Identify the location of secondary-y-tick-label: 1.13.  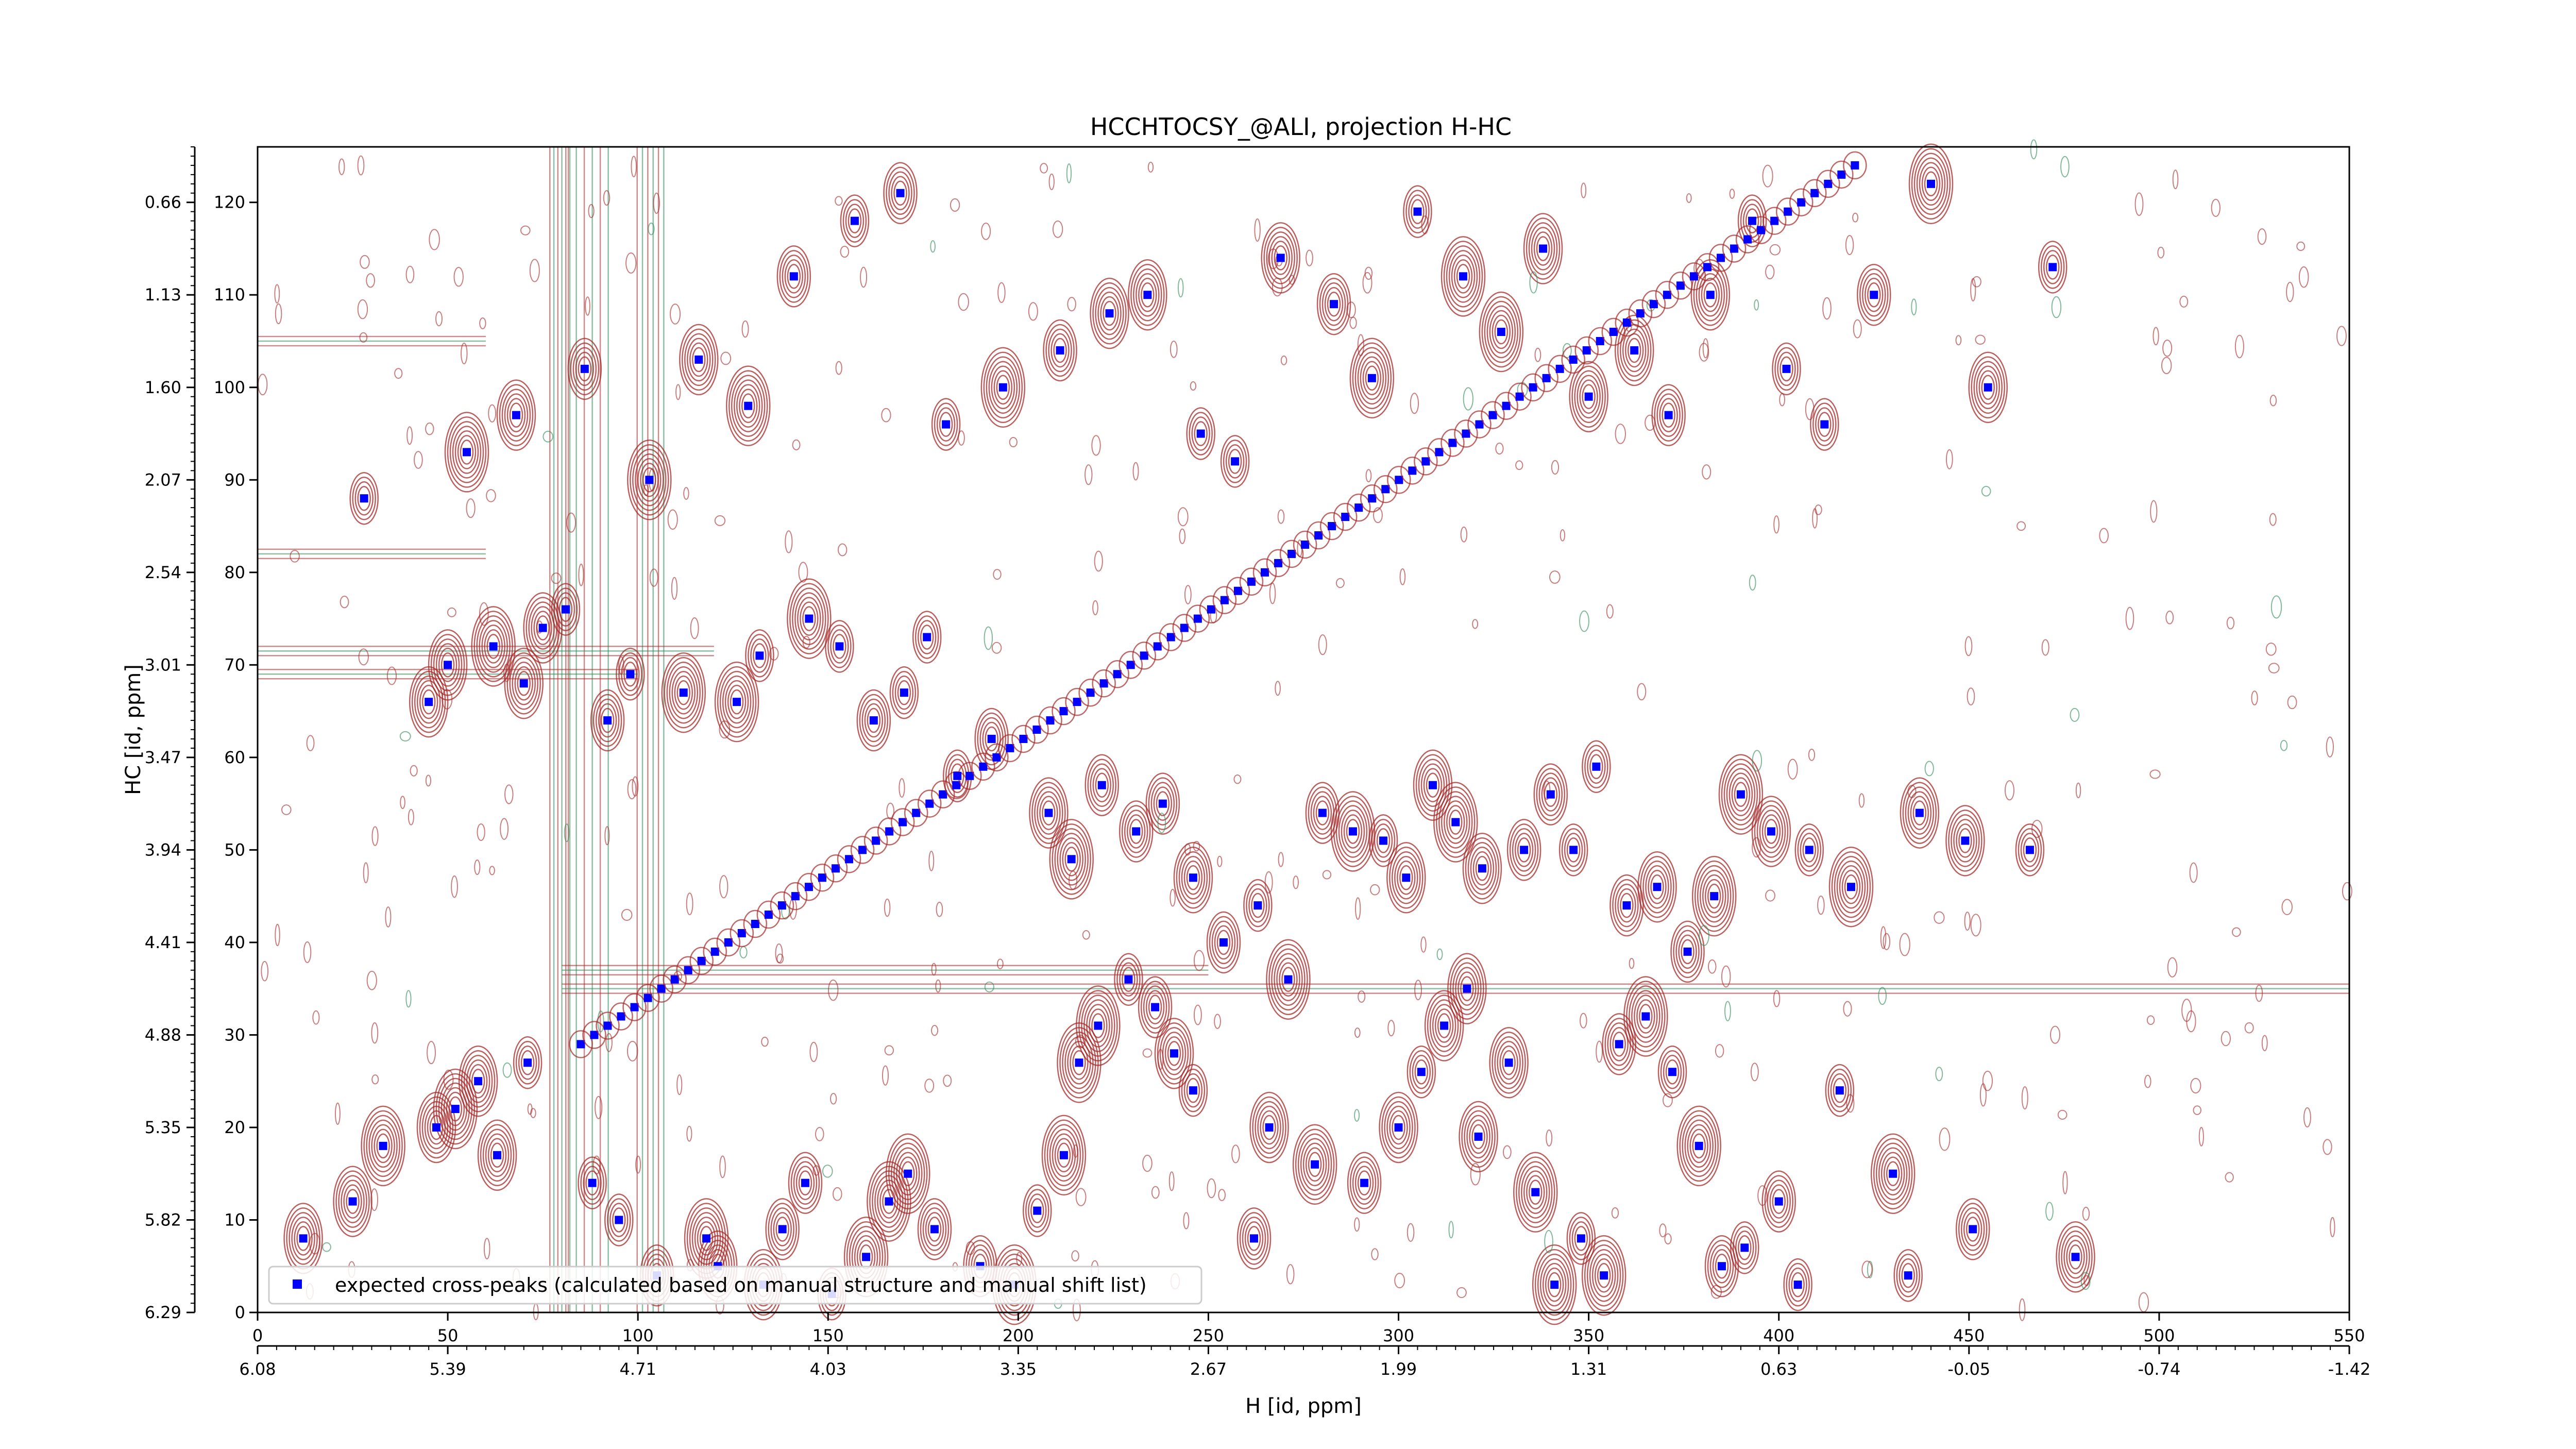
(163, 295).